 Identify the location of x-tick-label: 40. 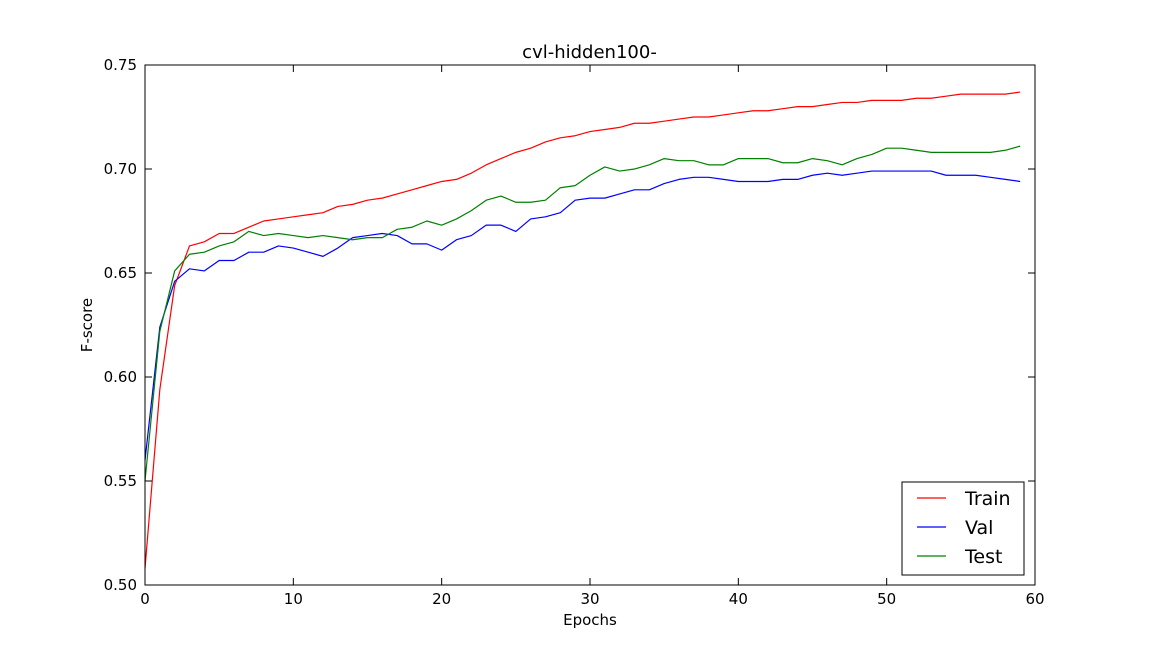
(738, 599).